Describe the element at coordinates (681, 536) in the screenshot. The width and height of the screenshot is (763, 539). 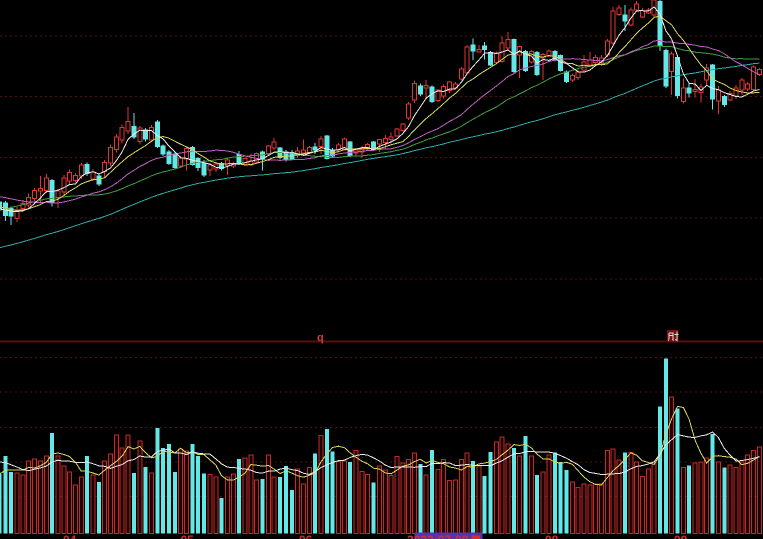
I see `svg-text: 09` at that location.